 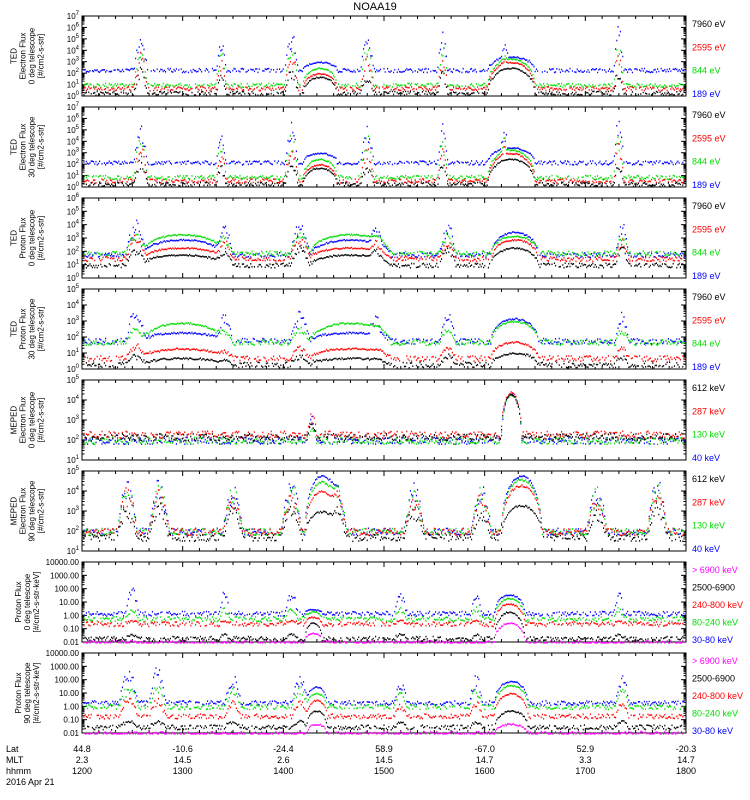 I want to click on series-magenta-points, so click(x=384, y=633).